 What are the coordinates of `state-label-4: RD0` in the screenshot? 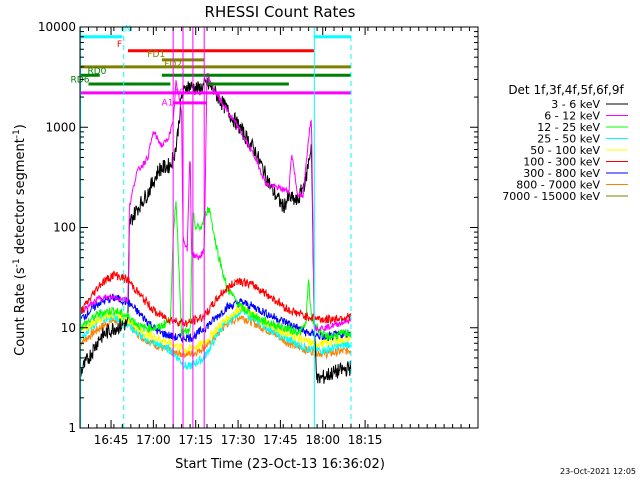 It's located at (96, 72).